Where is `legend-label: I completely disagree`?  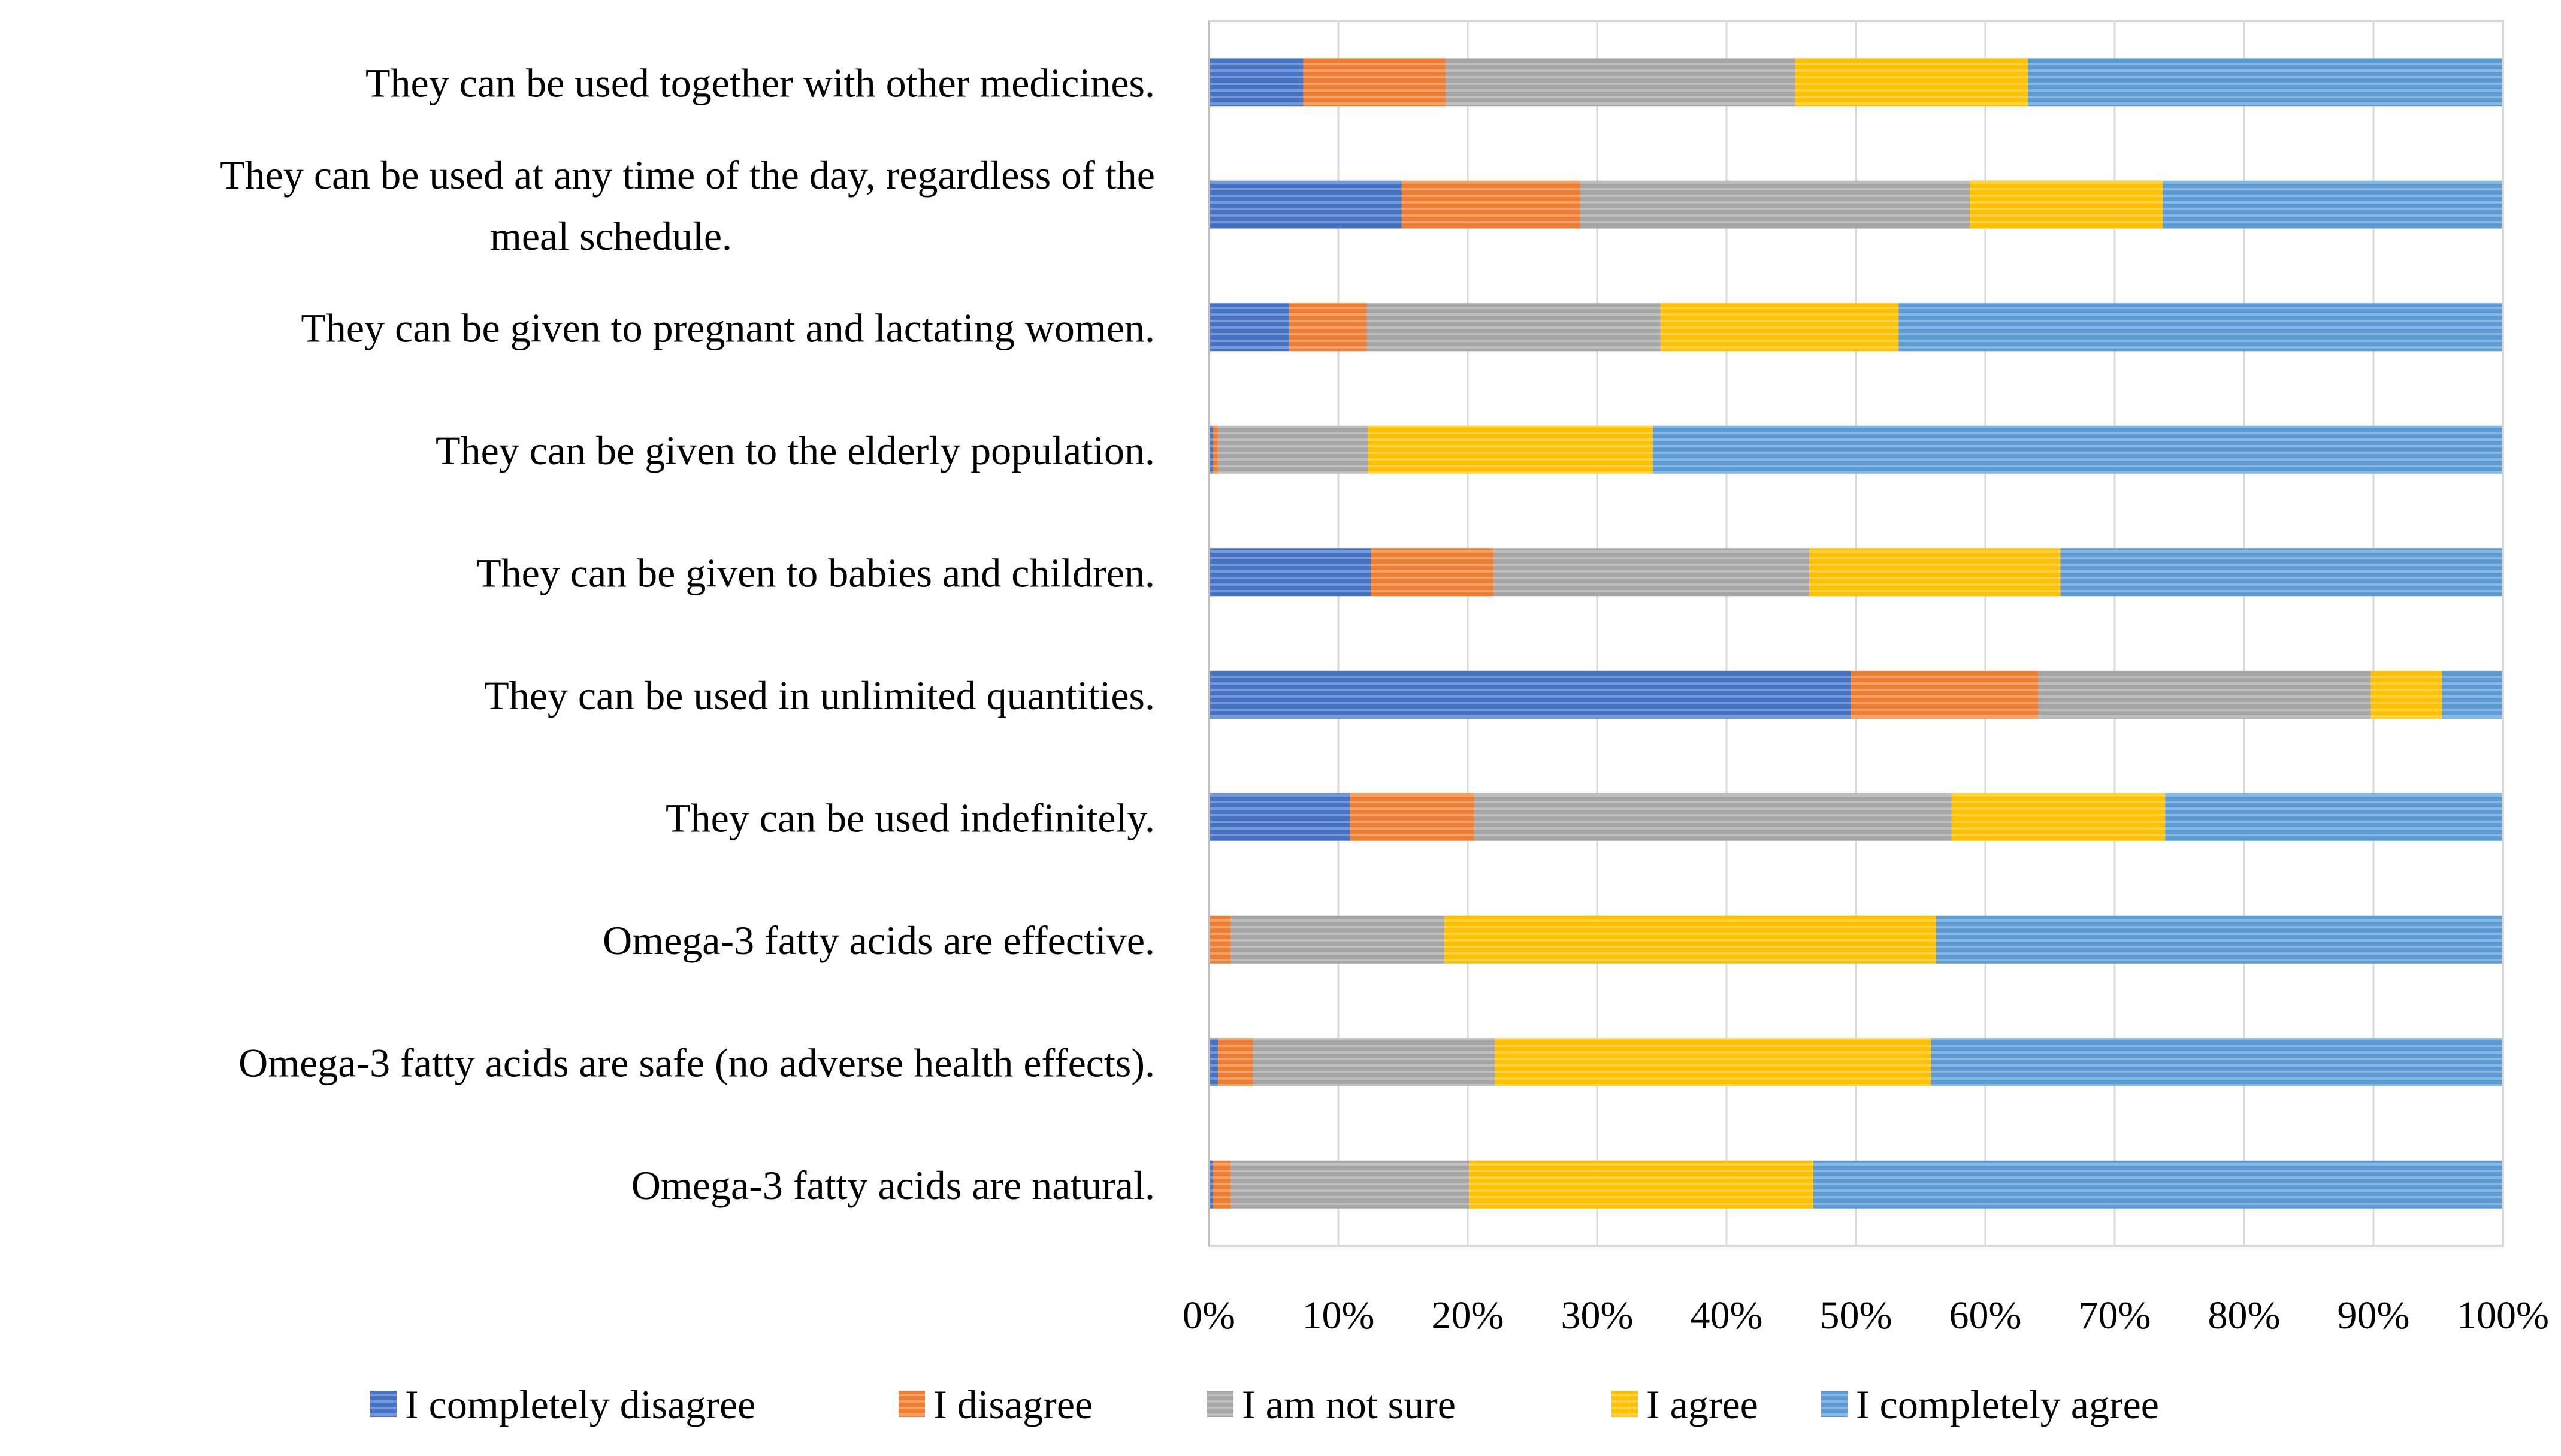
legend-label: I completely disagree is located at coordinates (580, 1404).